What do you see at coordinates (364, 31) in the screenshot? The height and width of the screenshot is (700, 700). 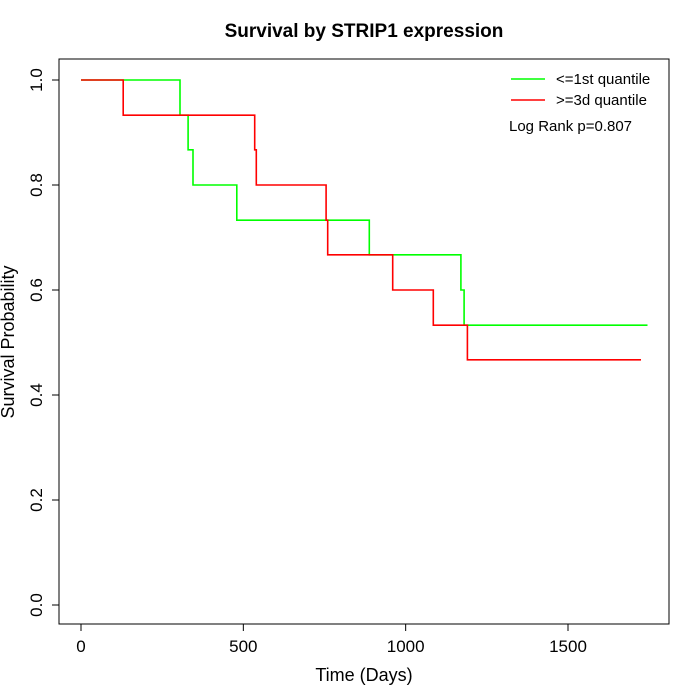 I see `chart-title: Survival by STRIP1 expression` at bounding box center [364, 31].